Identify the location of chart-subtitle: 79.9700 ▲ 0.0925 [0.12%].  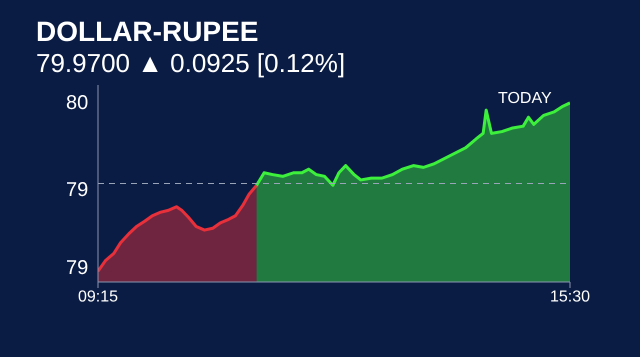
(191, 63).